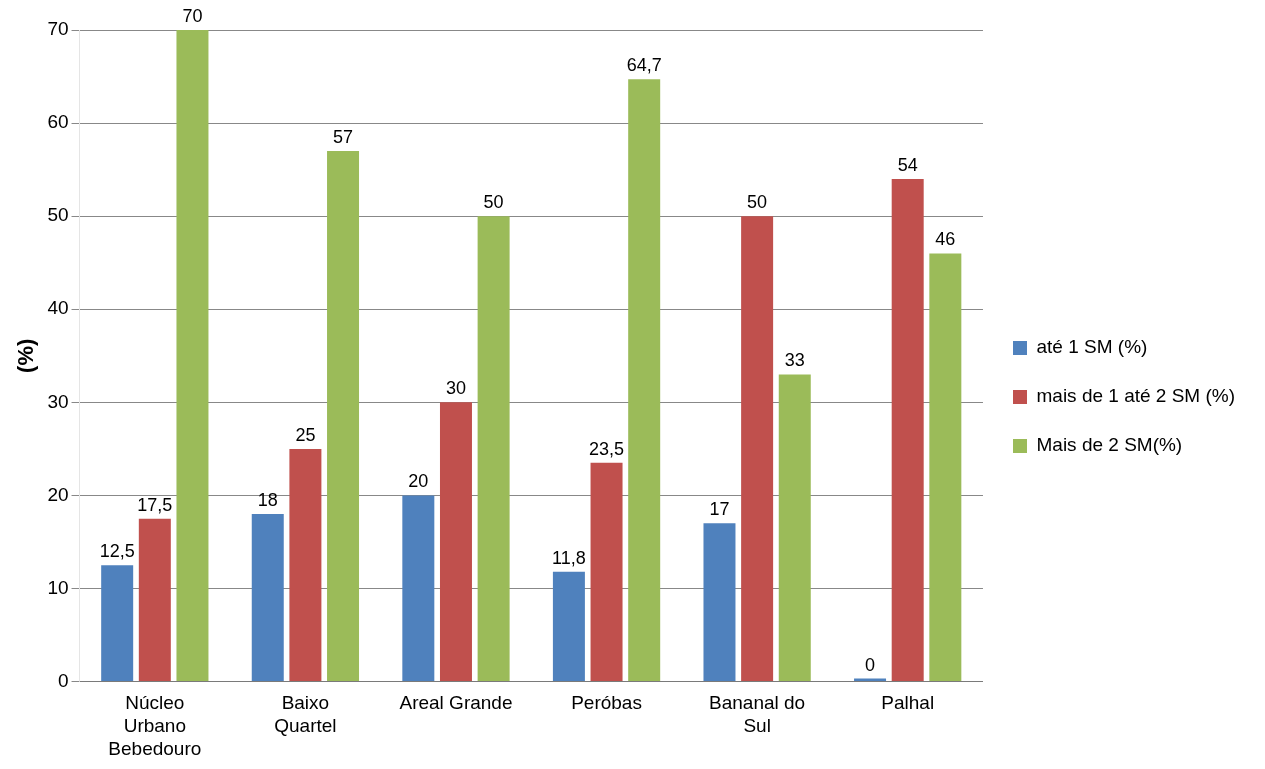  What do you see at coordinates (305, 714) in the screenshot?
I see `x-tick-label: Baixo Quartel` at bounding box center [305, 714].